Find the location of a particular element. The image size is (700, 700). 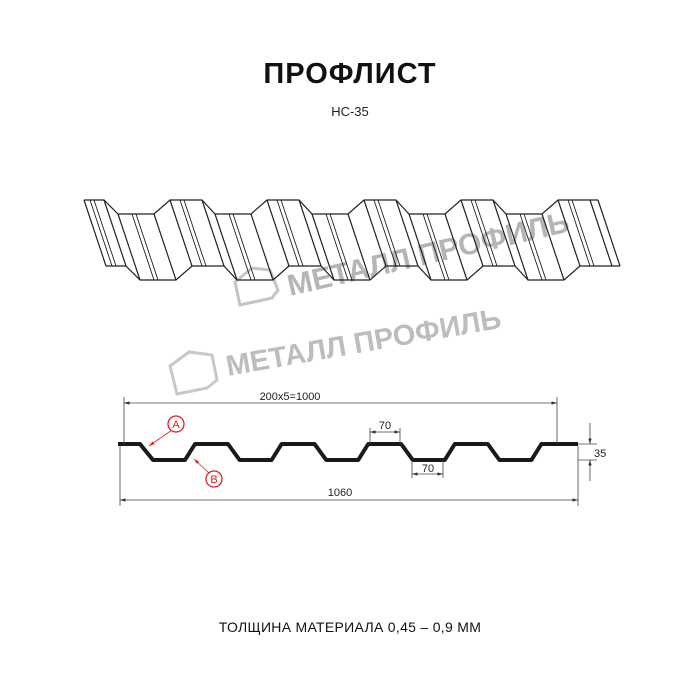

watermark-text-bottom: МЕТАЛЛ ПРОФИЛЬ is located at coordinates (364, 343).